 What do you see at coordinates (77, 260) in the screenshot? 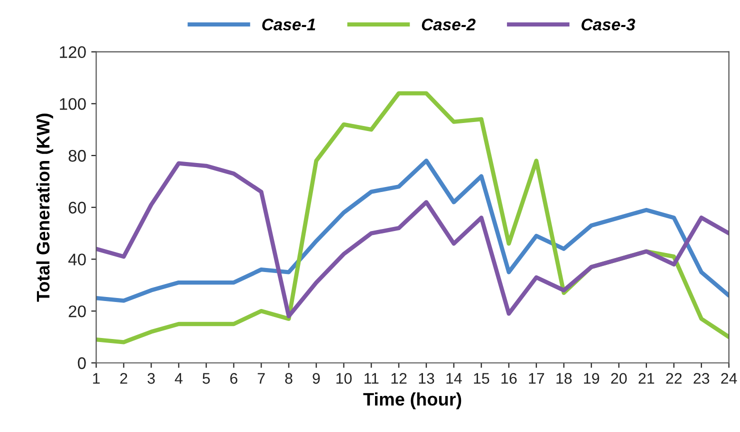
I see `y-tick-label: 40` at bounding box center [77, 260].